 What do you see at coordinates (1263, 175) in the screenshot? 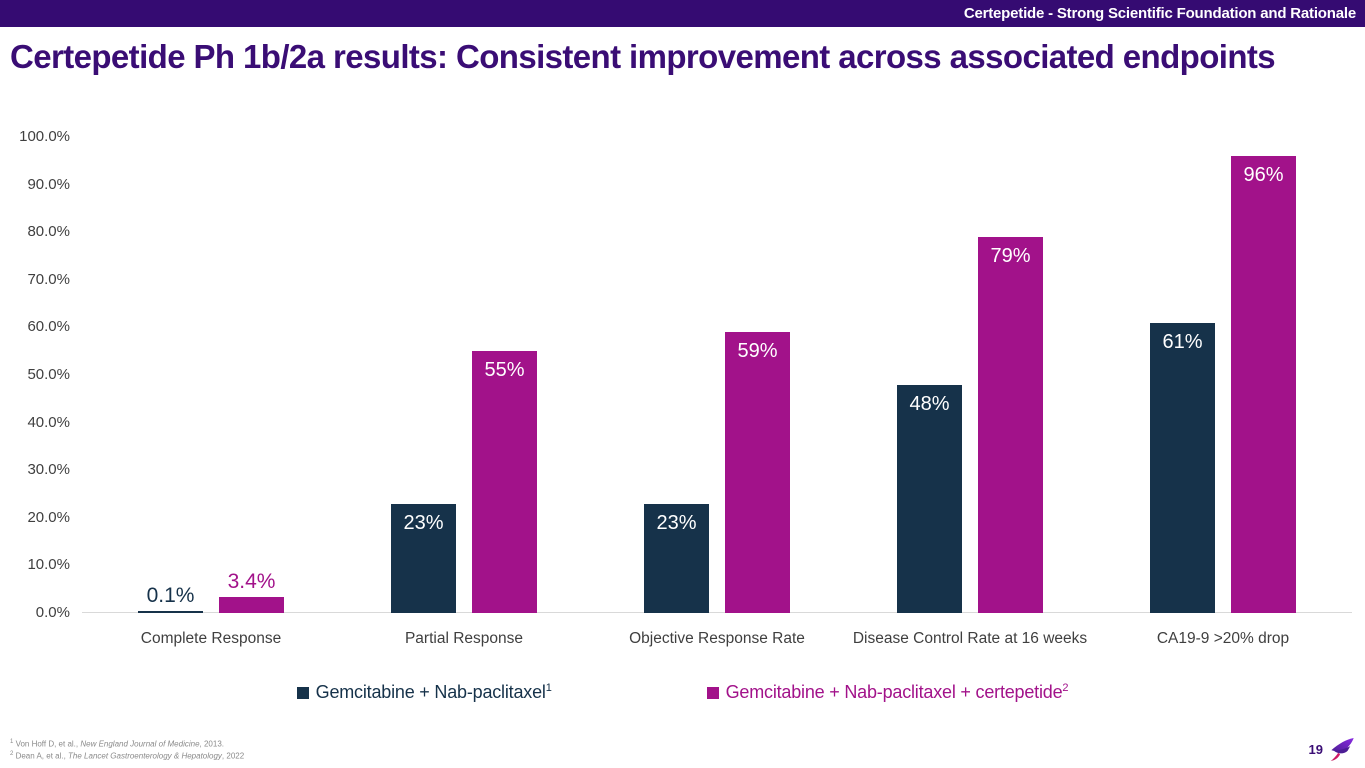
I see `bar-value-label: 96%` at bounding box center [1263, 175].